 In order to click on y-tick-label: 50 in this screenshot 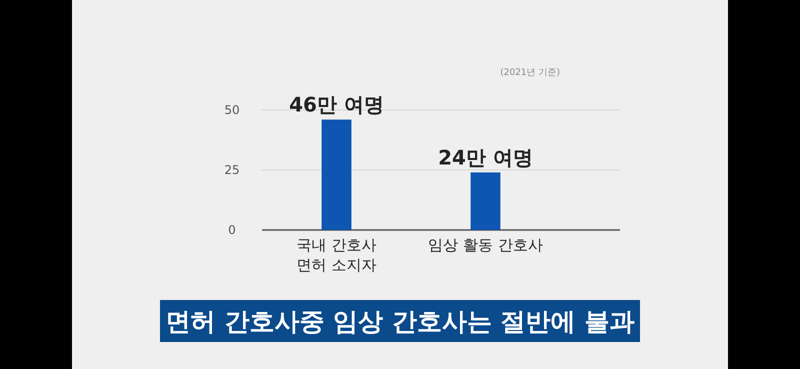, I will do `click(232, 110)`.